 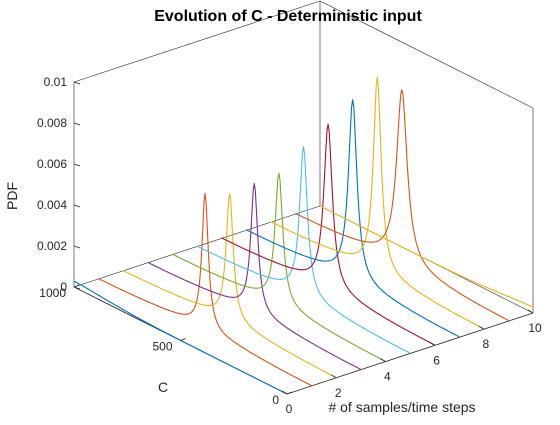 I want to click on z-tick-label: 0.006, so click(x=52, y=164).